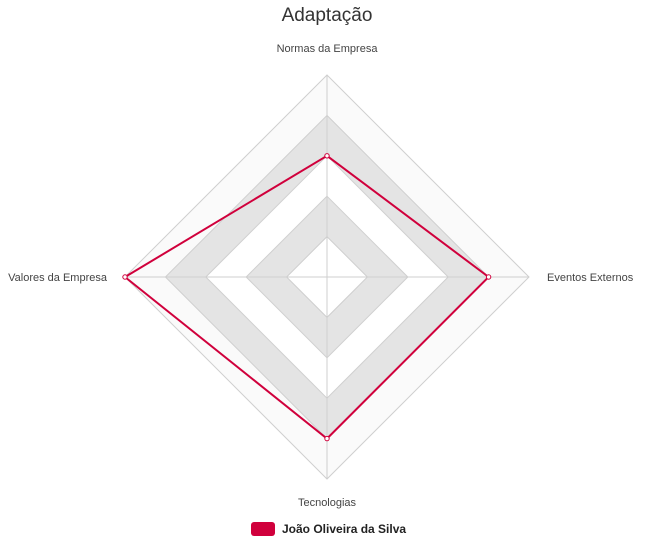  I want to click on legend-label: João Oliveira da Silva, so click(344, 529).